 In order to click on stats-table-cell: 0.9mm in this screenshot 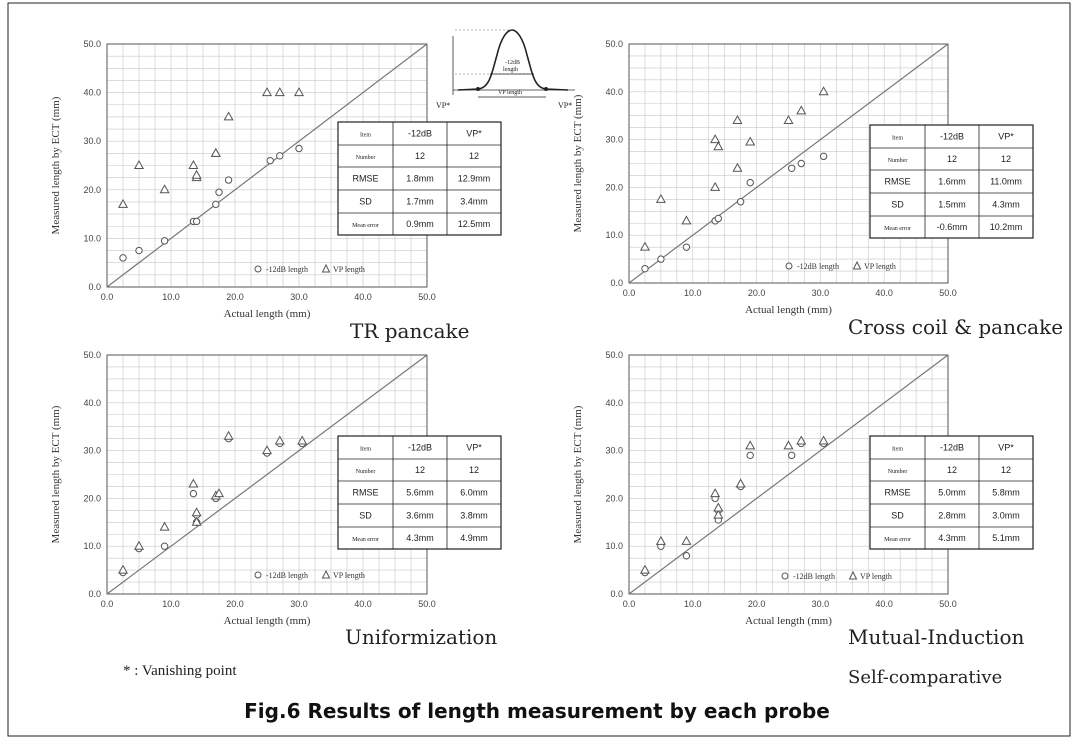, I will do `click(420, 224)`.